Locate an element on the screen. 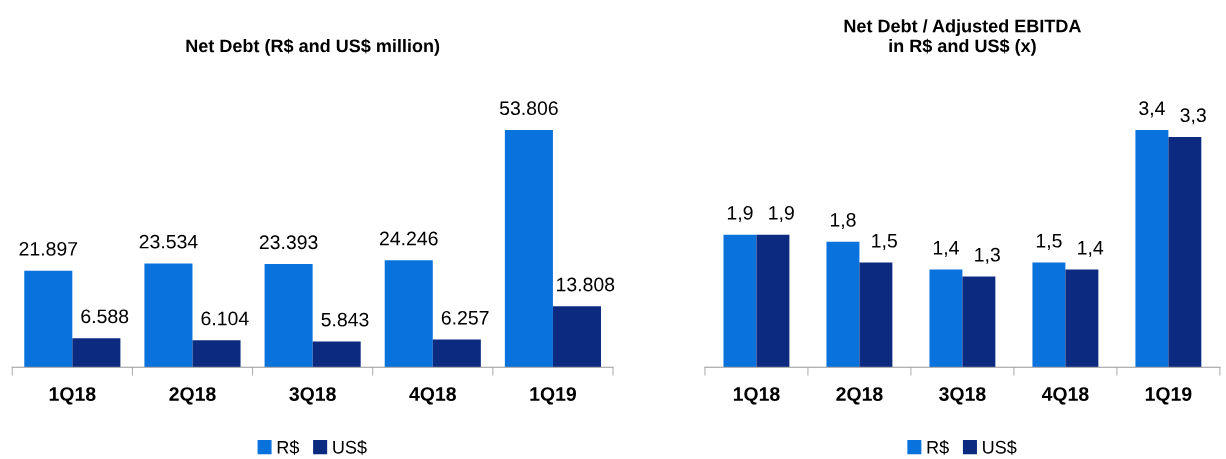 The image size is (1226, 459). data-label: 1,3 is located at coordinates (987, 255).